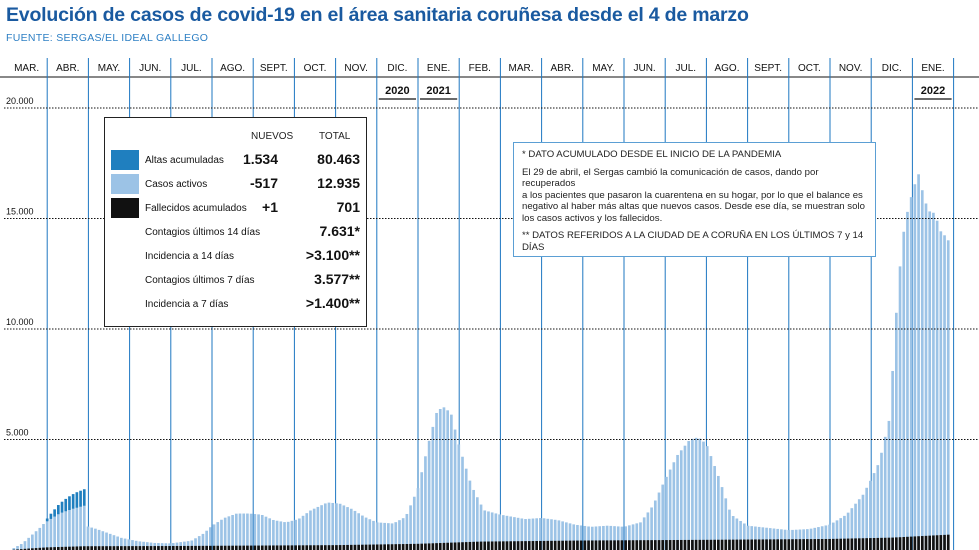 Image resolution: width=979 pixels, height=550 pixels. I want to click on y-tick-label: 5.000, so click(17, 433).